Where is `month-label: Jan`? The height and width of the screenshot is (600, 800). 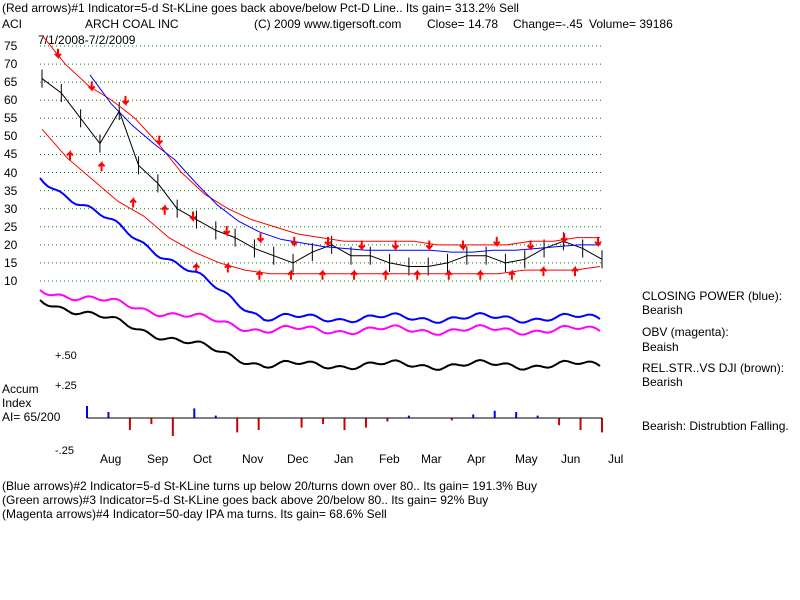 month-label: Jan is located at coordinates (344, 459).